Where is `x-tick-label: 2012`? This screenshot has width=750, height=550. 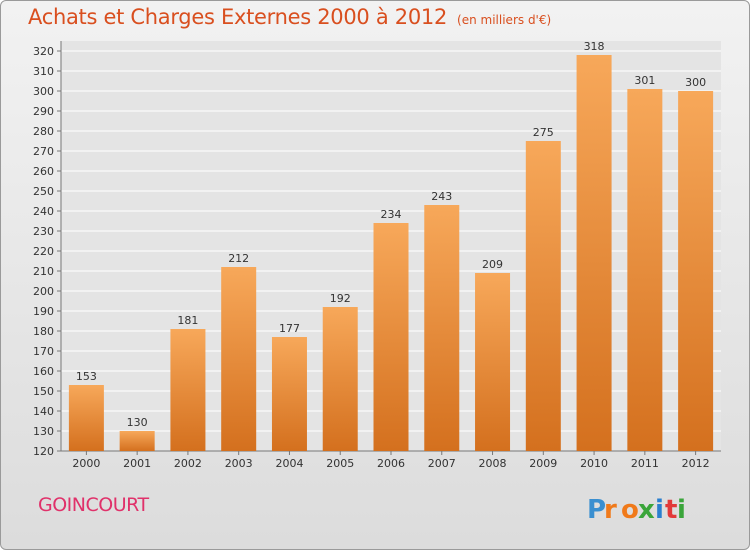 x-tick-label: 2012 is located at coordinates (696, 463).